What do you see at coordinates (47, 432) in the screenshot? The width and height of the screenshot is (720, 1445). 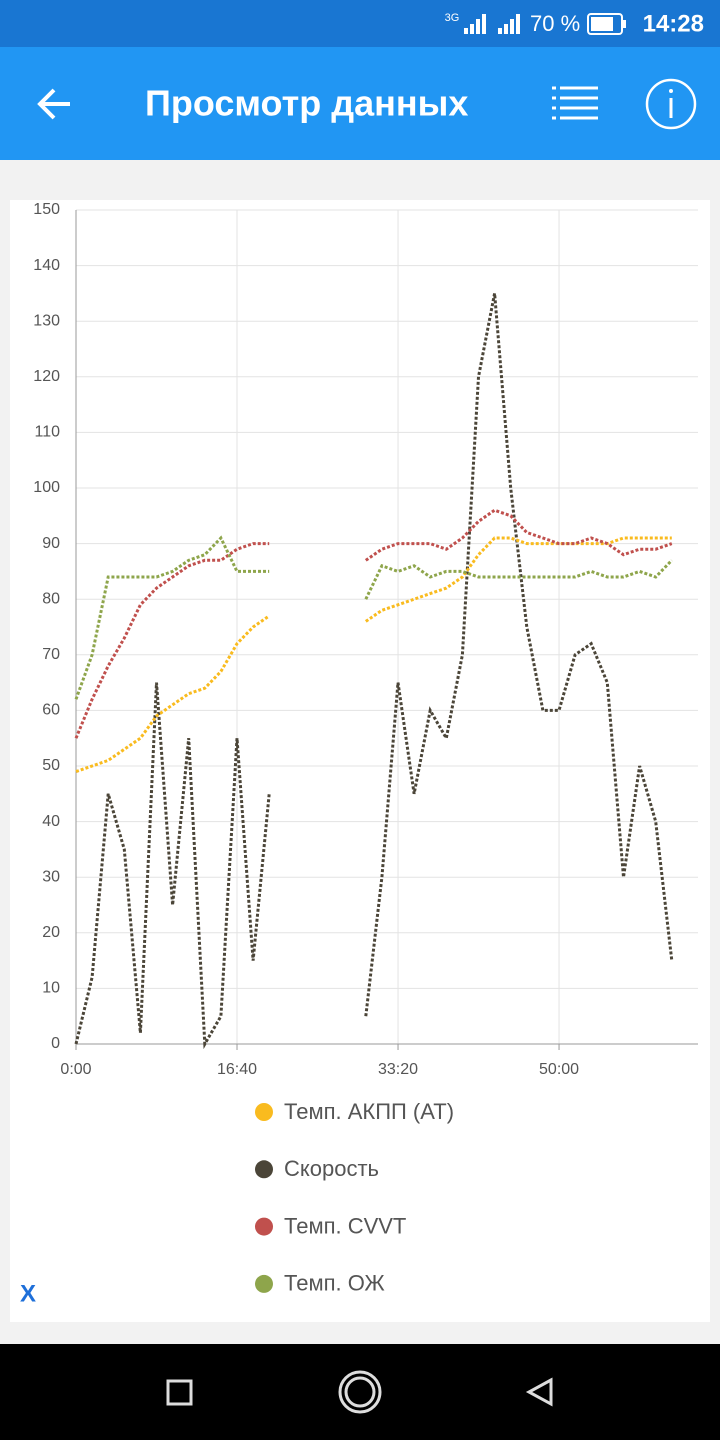 I see `y-tick-label: 110` at bounding box center [47, 432].